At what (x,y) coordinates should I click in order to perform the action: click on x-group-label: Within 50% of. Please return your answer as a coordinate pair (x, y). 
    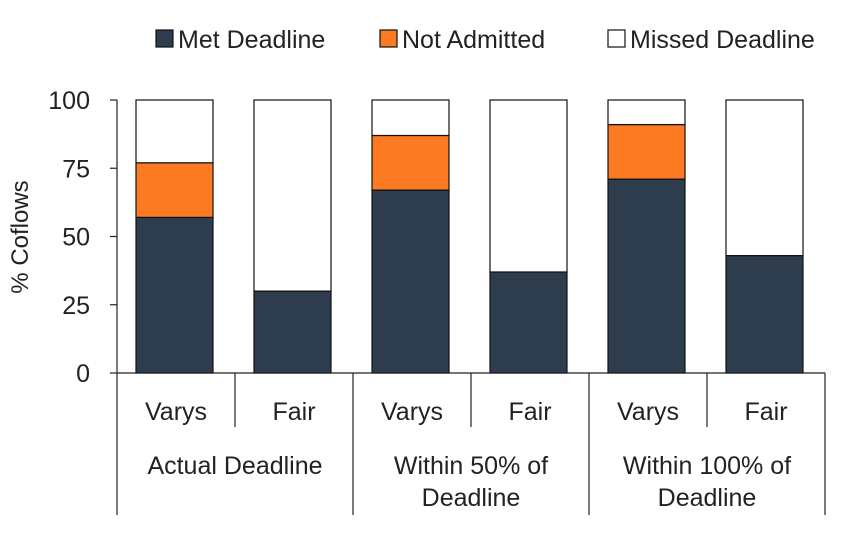
    Looking at the image, I should click on (471, 466).